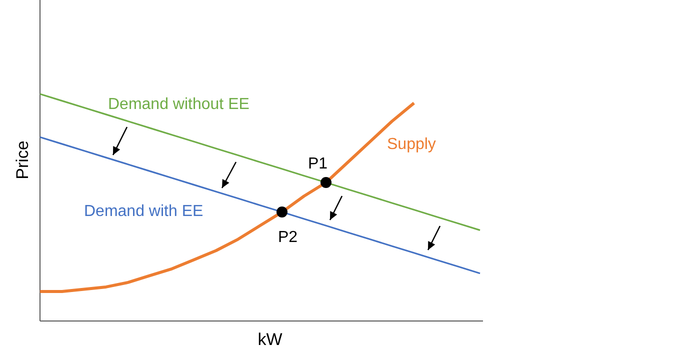 This screenshot has height=352, width=696. Describe the element at coordinates (144, 211) in the screenshot. I see `series-label: Demand with EE` at that location.